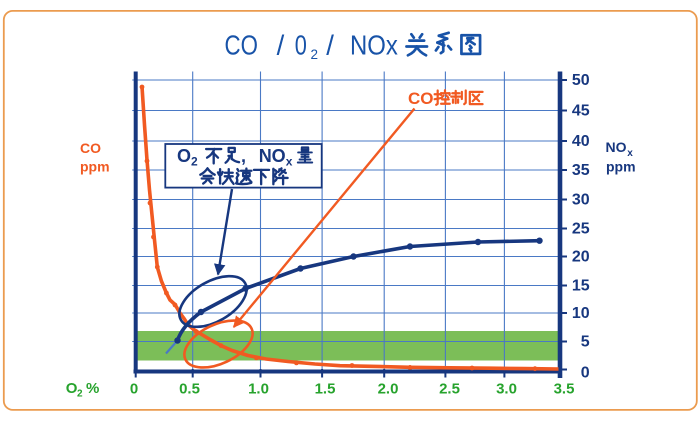 The image size is (700, 426). What do you see at coordinates (581, 80) in the screenshot?
I see `svg-text: 50` at bounding box center [581, 80].